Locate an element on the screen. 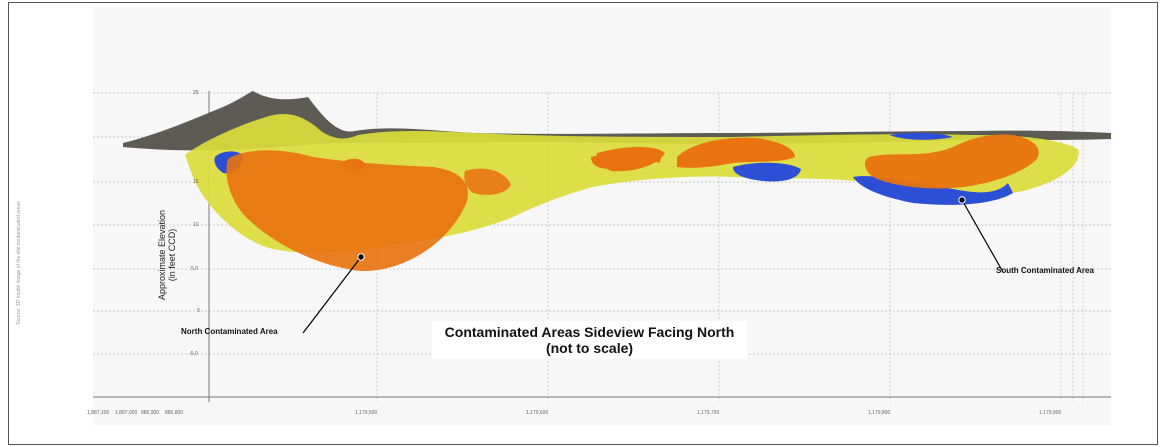 The height and width of the screenshot is (447, 1166). x-tick: 1,179,800 is located at coordinates (879, 413).